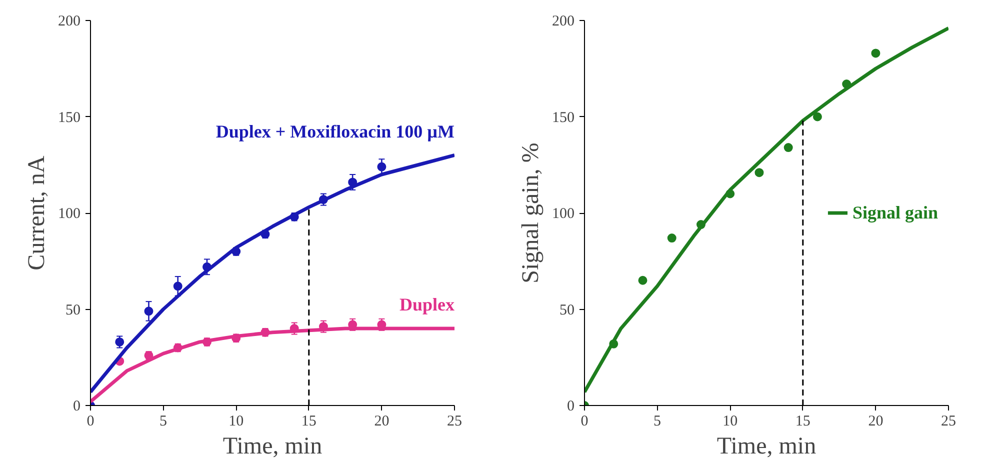  What do you see at coordinates (895, 212) in the screenshot?
I see `legend-label: Signal gain` at bounding box center [895, 212].